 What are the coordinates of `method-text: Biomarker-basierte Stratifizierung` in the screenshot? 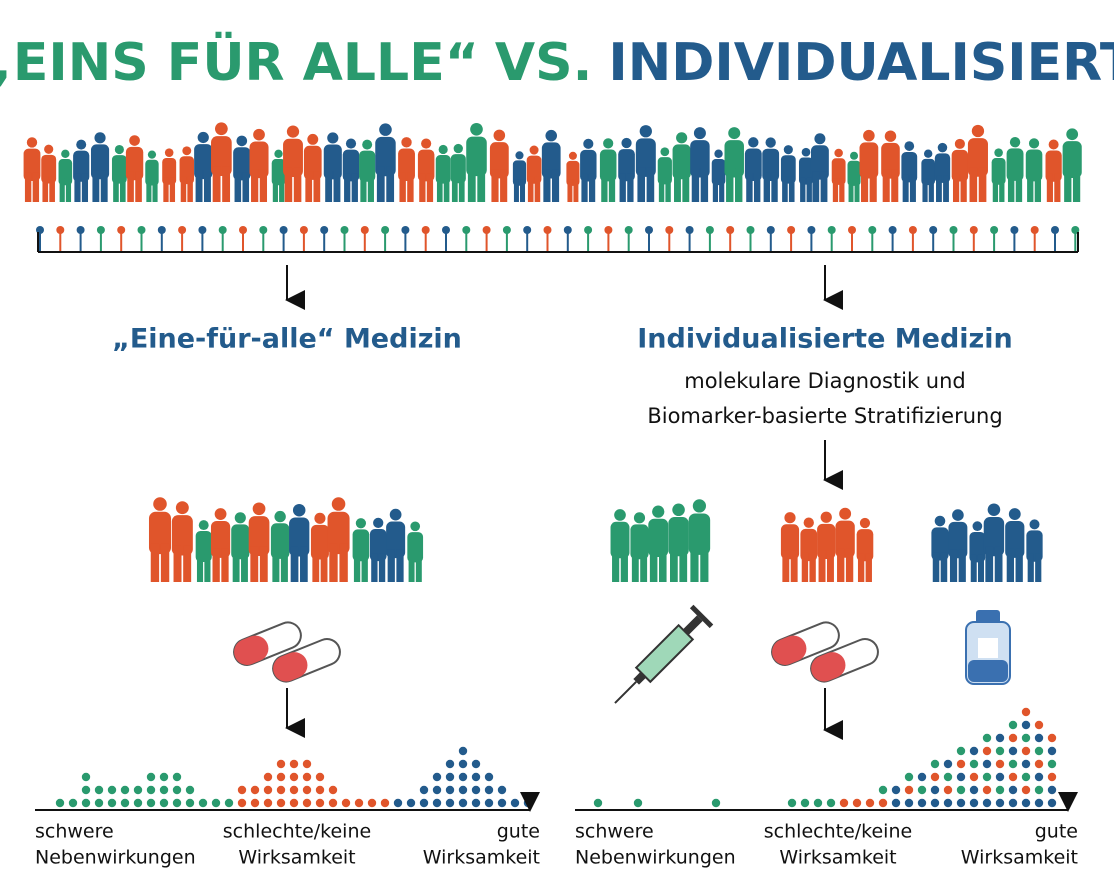 It's located at (824, 416).